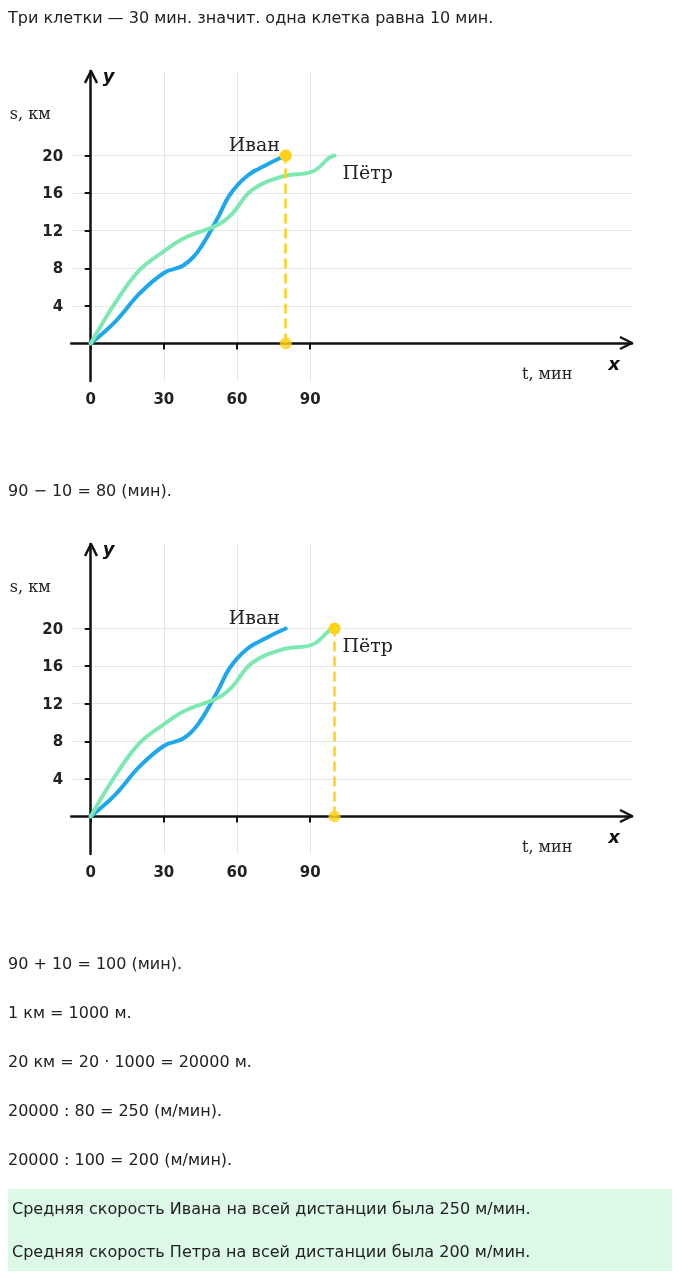  What do you see at coordinates (251, 17) in the screenshot?
I see `chart-title: Три клетки — 30 мин. значит. одна клетка равна 10 мин.` at bounding box center [251, 17].